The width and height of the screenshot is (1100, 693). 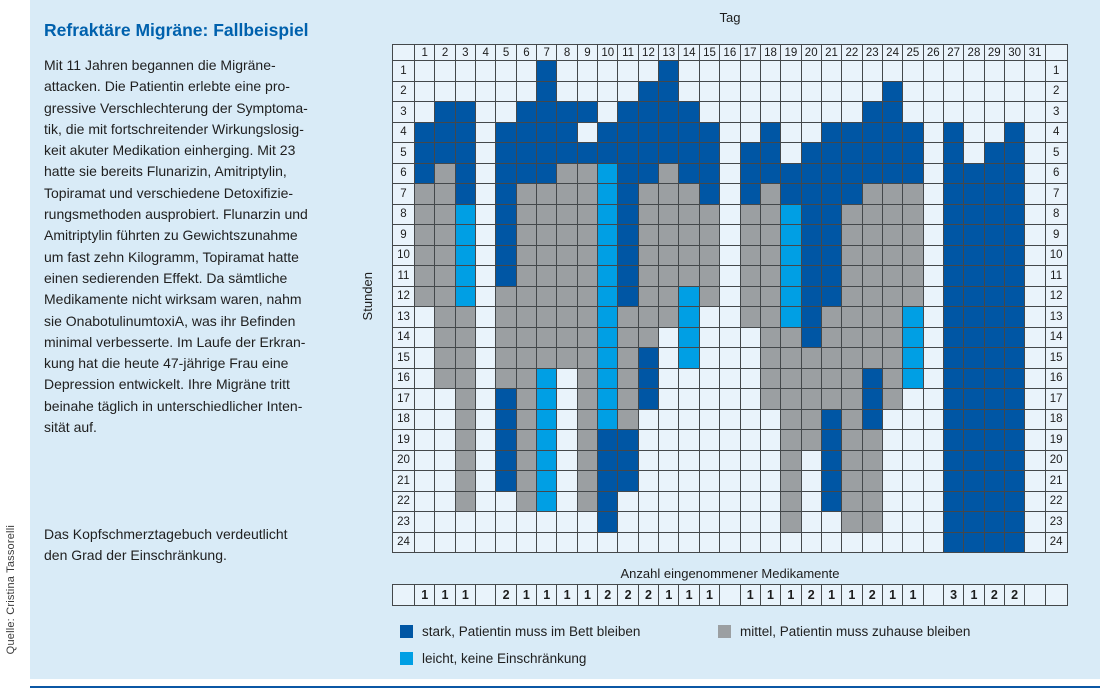 What do you see at coordinates (567, 214) in the screenshot?
I see `grid-cell-day8-hour8` at bounding box center [567, 214].